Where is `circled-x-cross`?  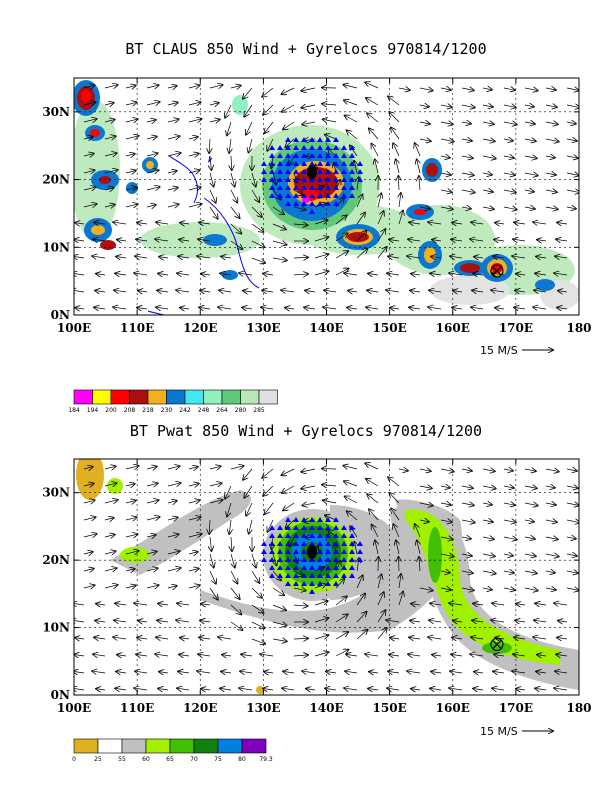 circled-x-cross is located at coordinates (497, 271).